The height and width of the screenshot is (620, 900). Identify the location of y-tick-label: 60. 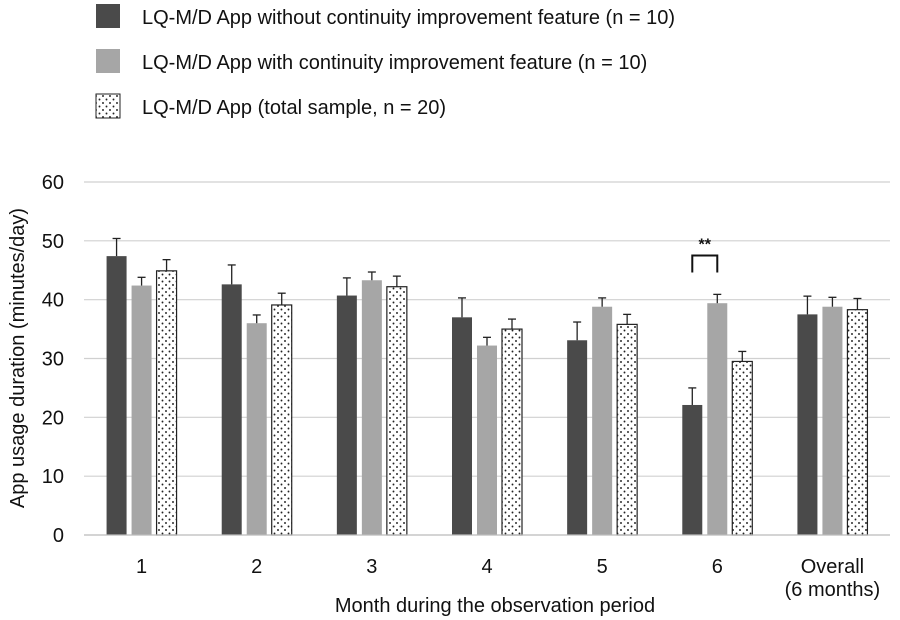
(53, 183).